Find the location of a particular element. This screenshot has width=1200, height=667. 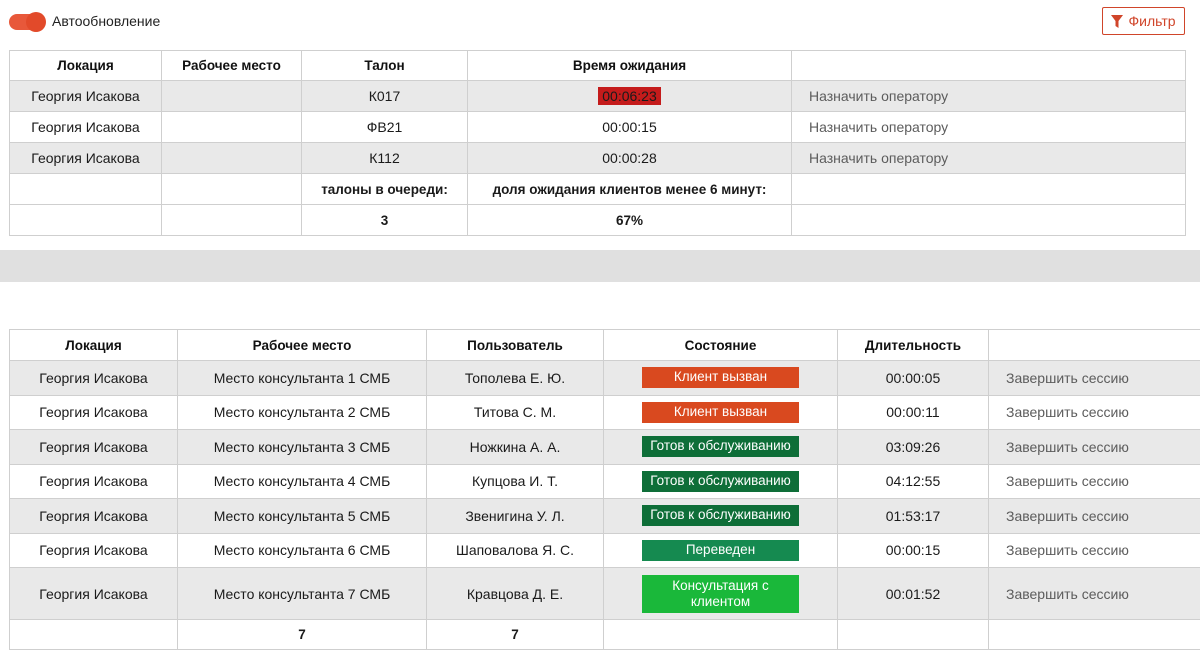

workplace-cell: Место консультанта 3 СМБ is located at coordinates (302, 447).